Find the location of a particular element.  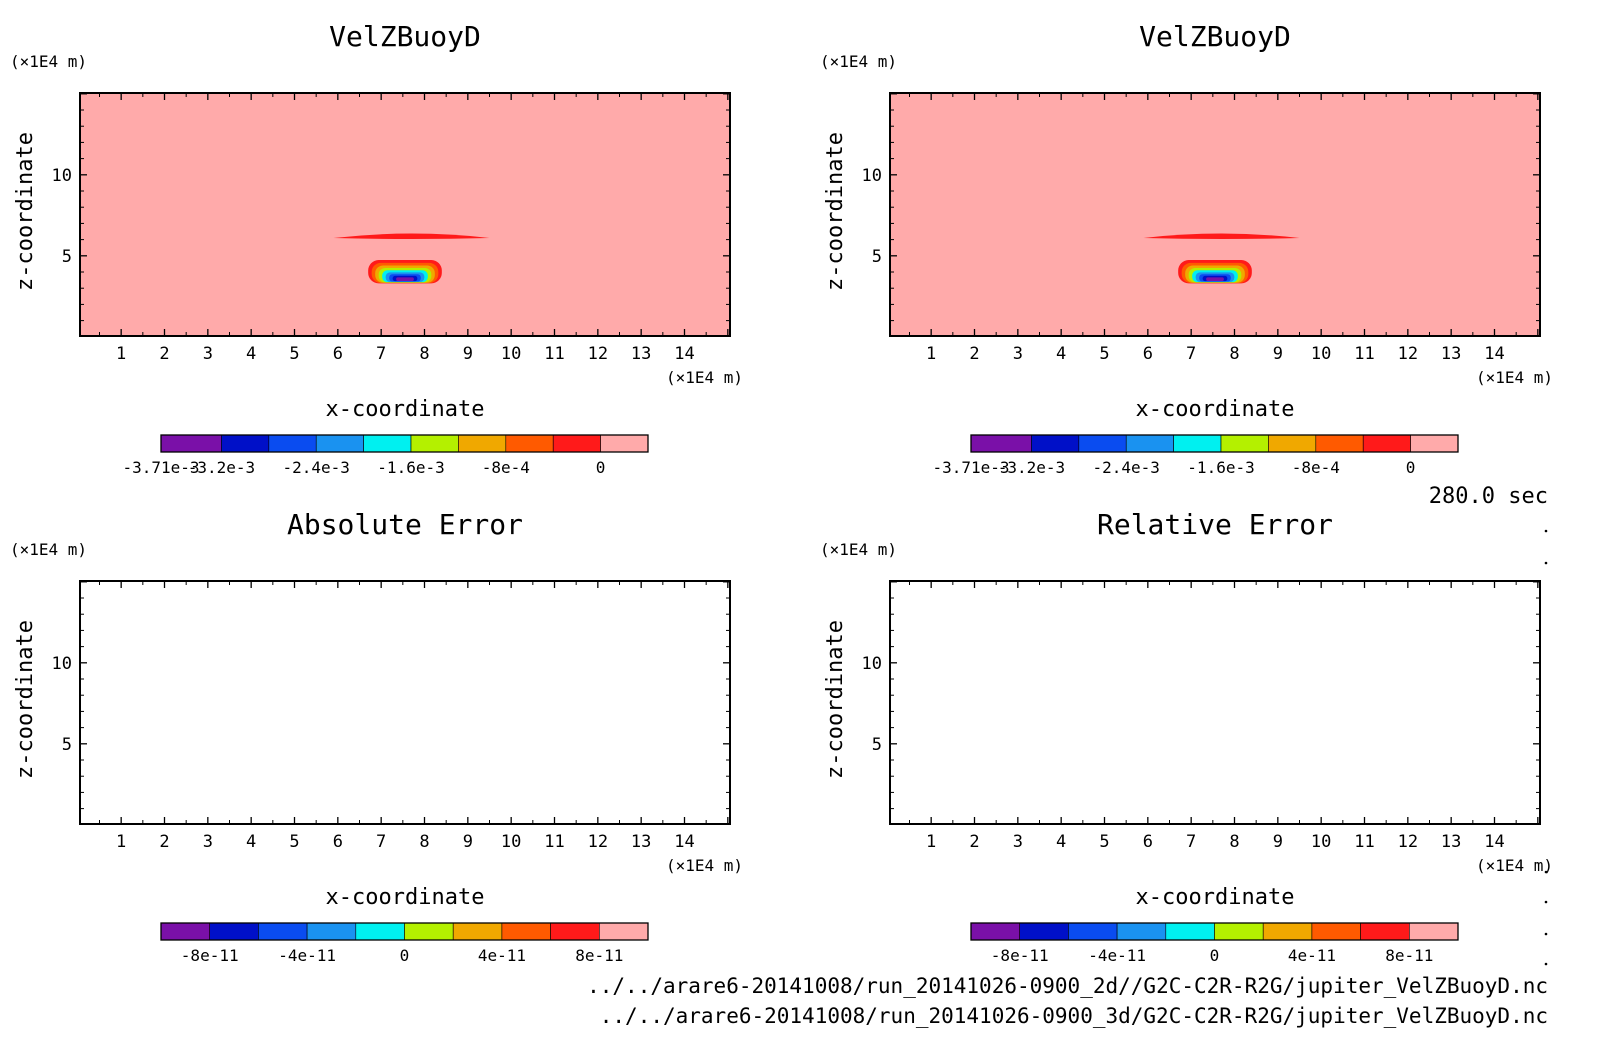

y-unit-label: (×1E4 m) is located at coordinates (858, 61).